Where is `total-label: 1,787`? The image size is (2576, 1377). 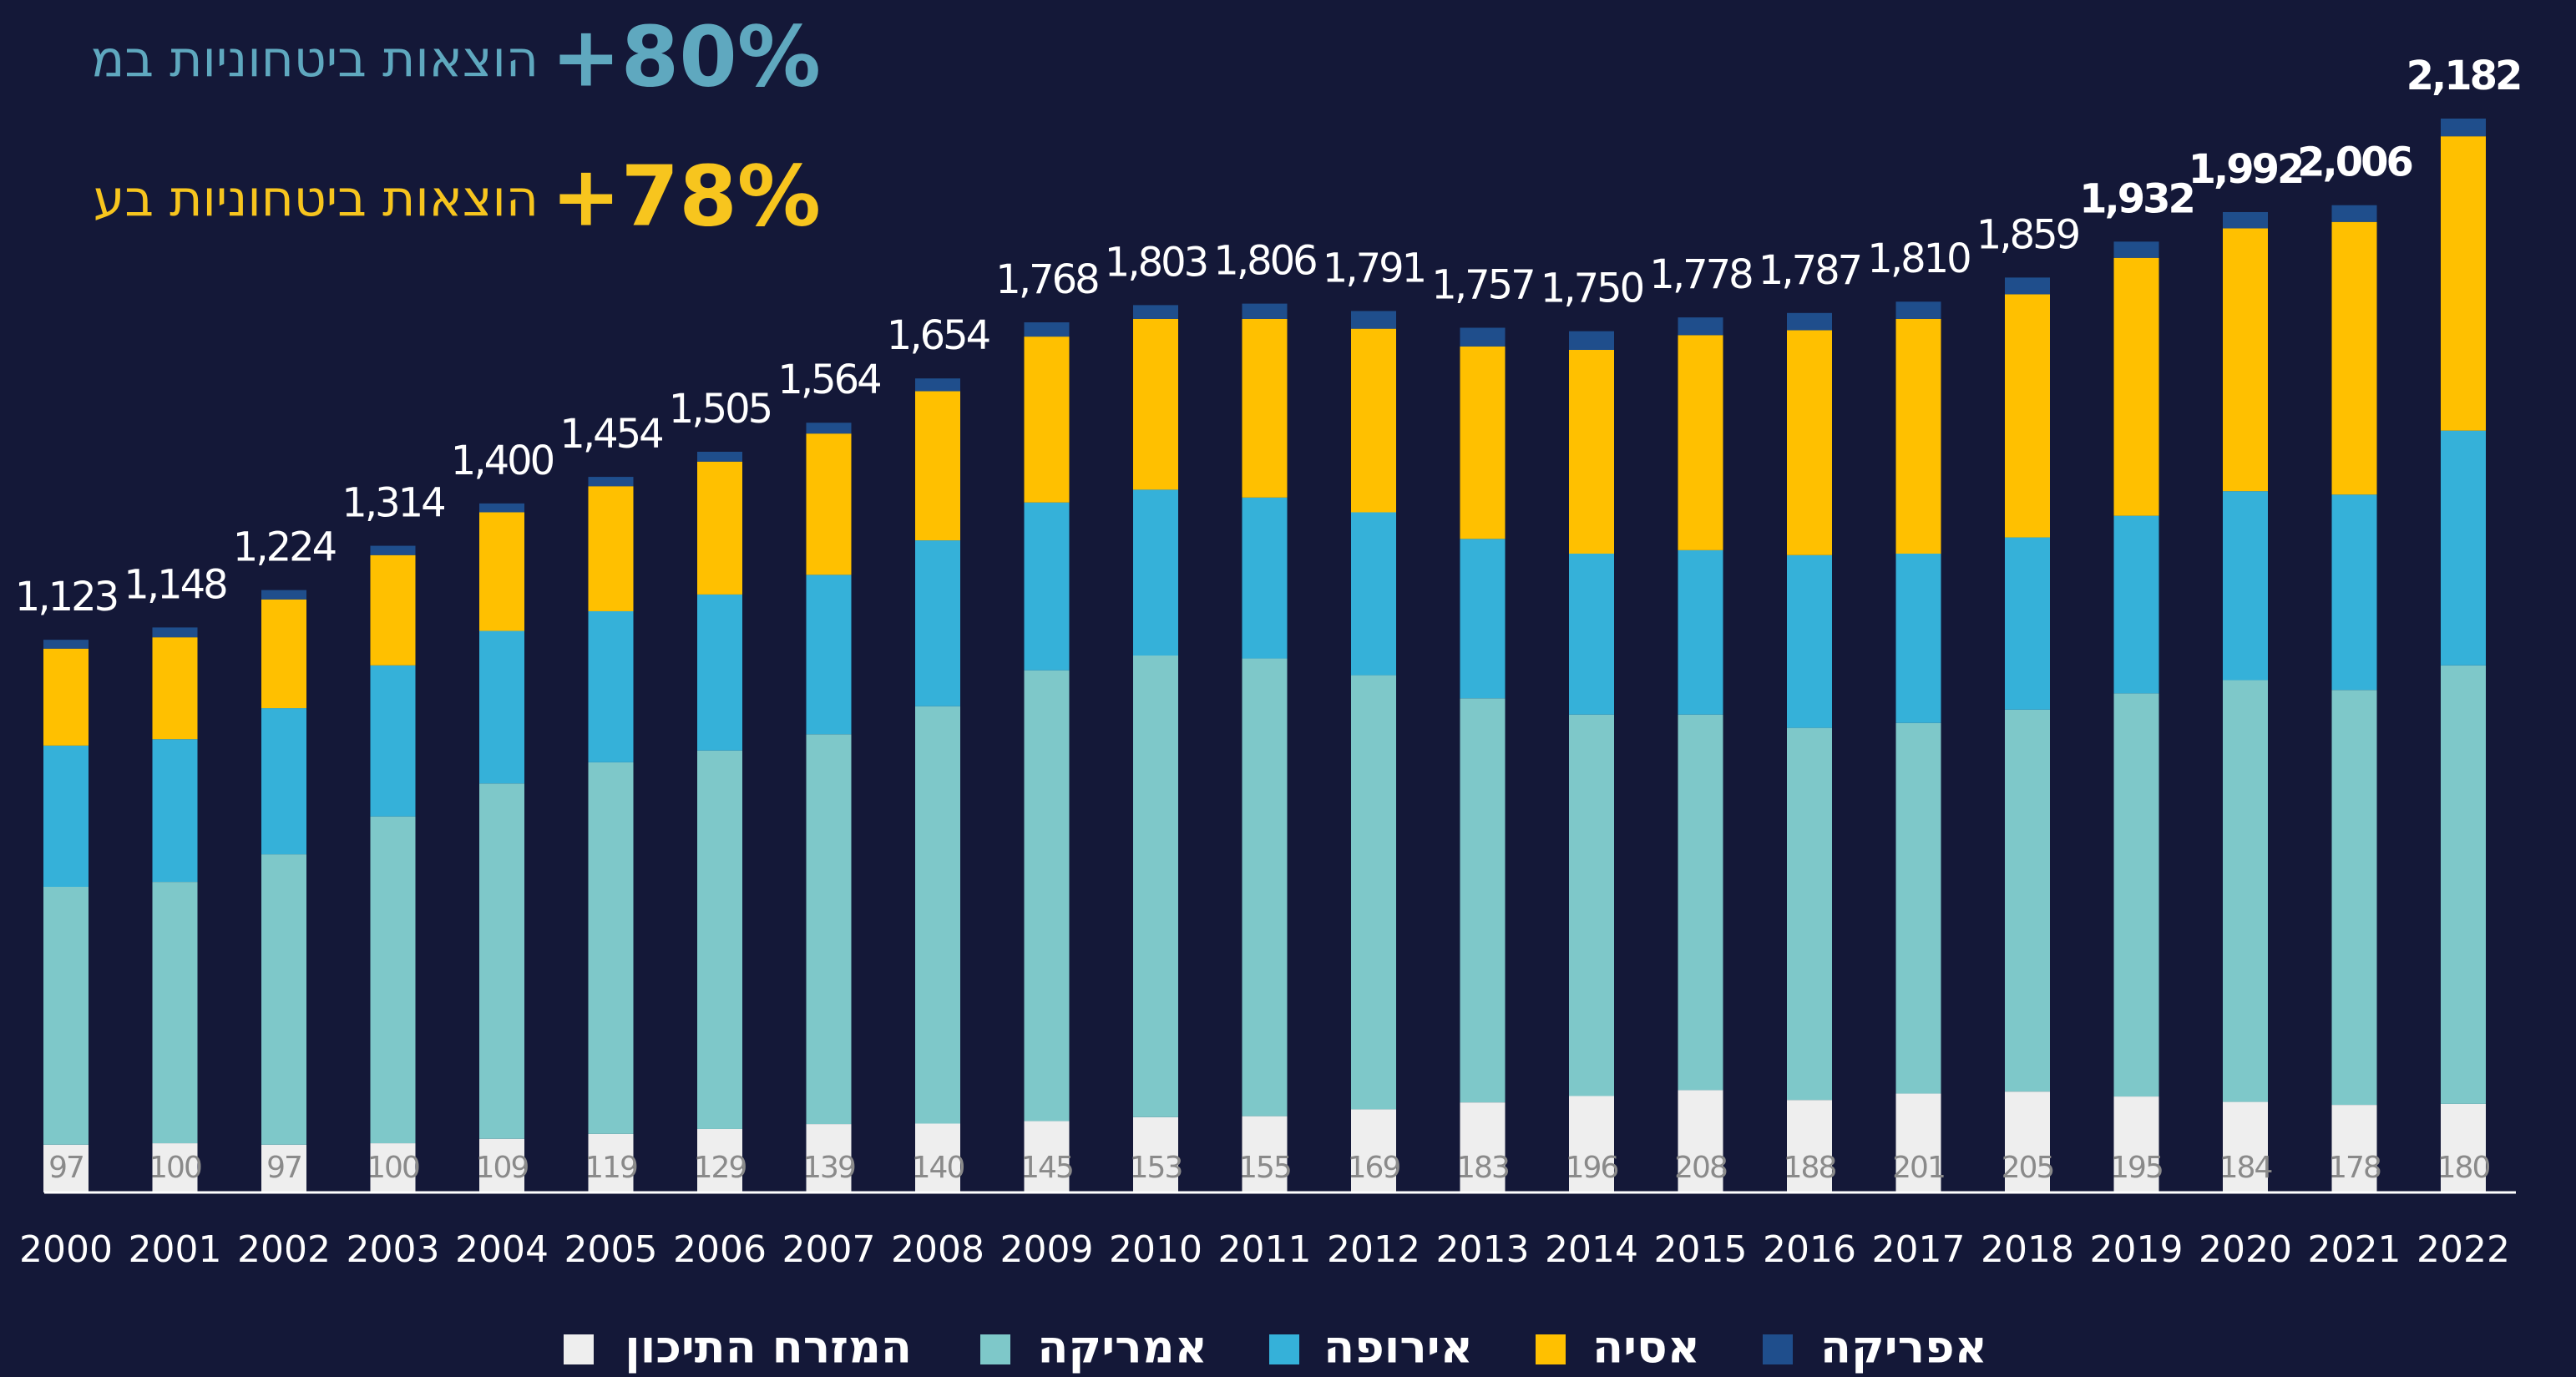
total-label: 1,787 is located at coordinates (1810, 270).